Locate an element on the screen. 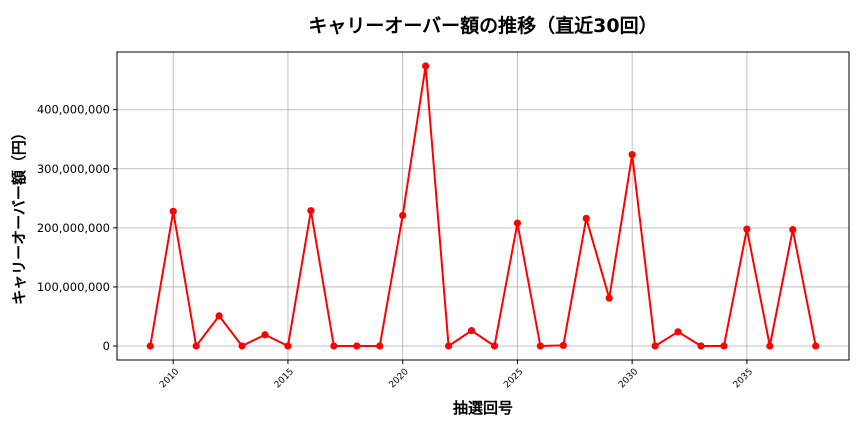  data-point-2035 is located at coordinates (747, 229).